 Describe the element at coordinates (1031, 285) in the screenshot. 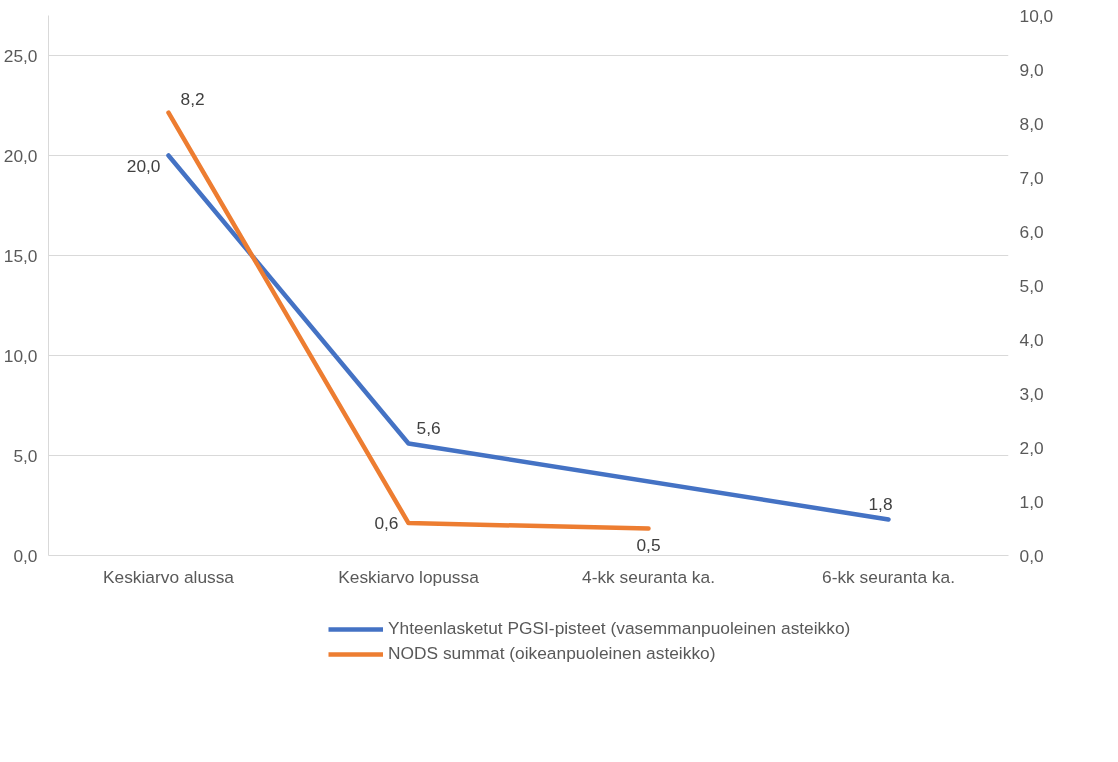

I see `y2-tick-label: 5,0` at that location.